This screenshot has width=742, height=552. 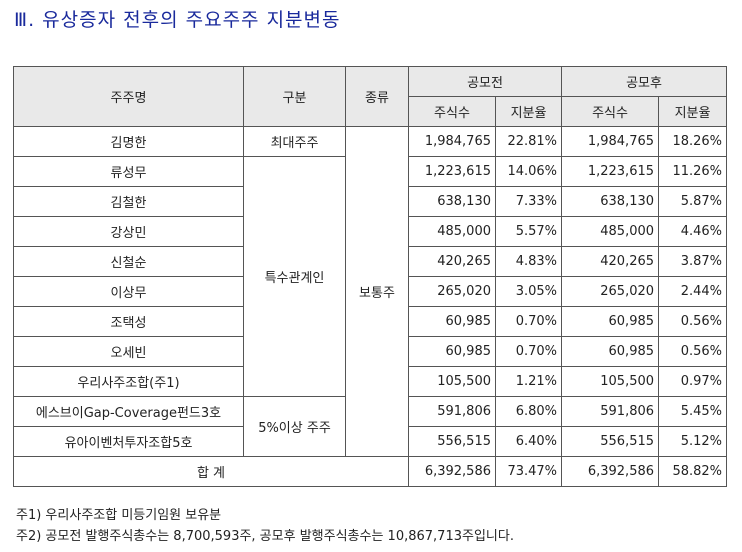 I want to click on table-row: 강상민 485,000 5.57% 485,000 4.46%, so click(x=370, y=231).